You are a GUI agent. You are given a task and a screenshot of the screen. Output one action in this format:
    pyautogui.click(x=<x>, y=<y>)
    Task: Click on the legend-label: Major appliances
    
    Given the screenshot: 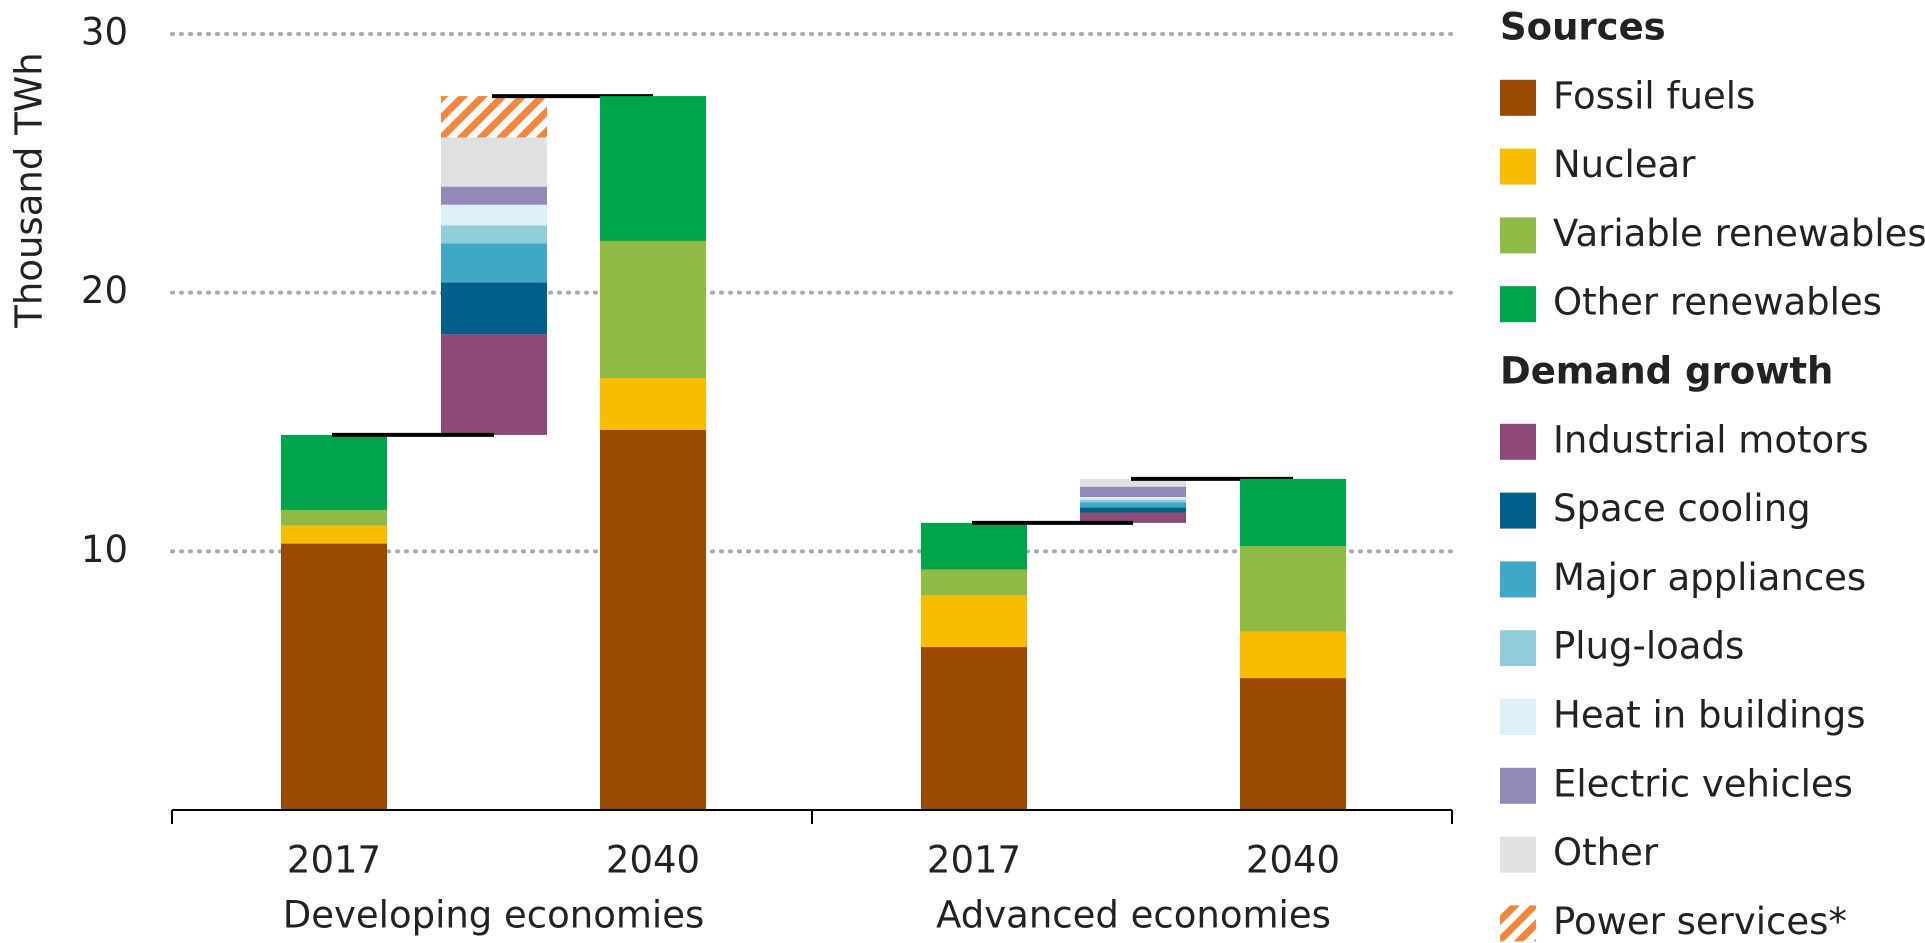 What is the action you would take?
    pyautogui.click(x=1709, y=577)
    